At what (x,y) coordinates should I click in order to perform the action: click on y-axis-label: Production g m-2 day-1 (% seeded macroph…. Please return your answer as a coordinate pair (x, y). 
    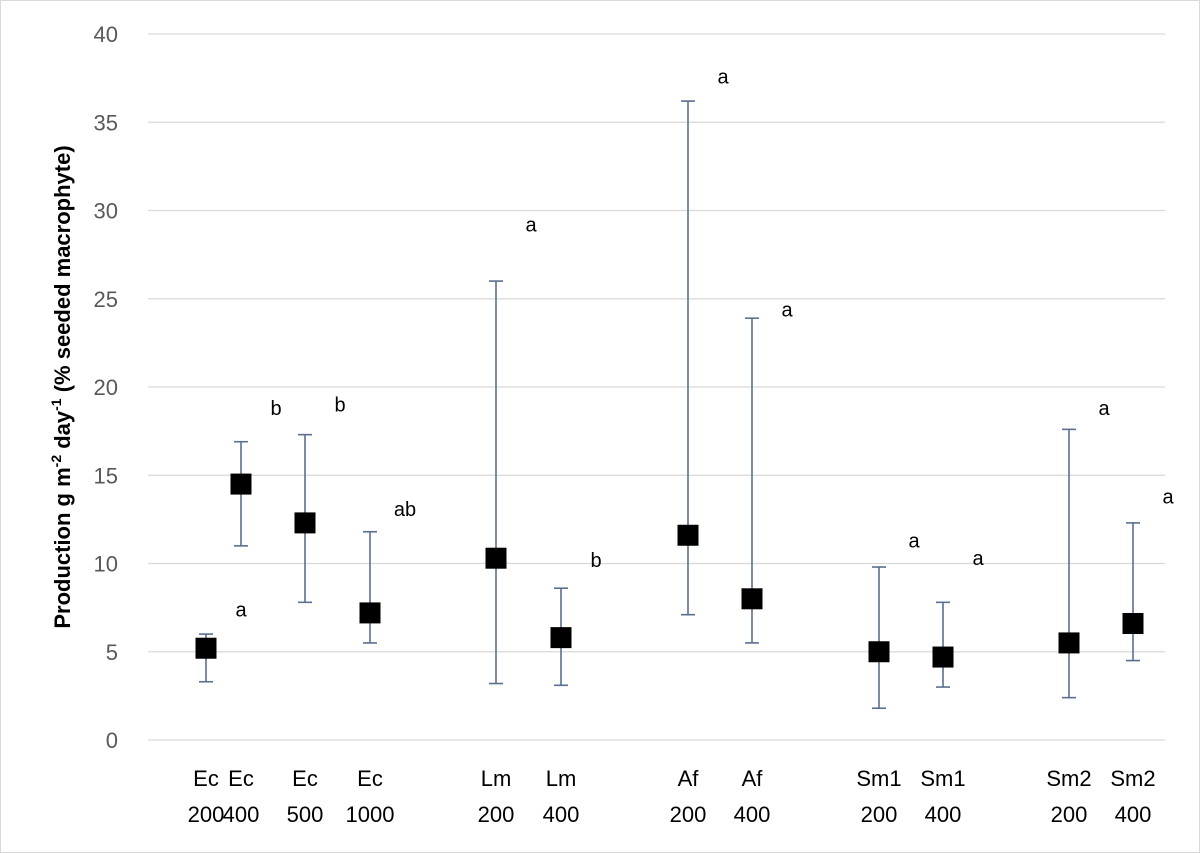
    Looking at the image, I should click on (61, 386).